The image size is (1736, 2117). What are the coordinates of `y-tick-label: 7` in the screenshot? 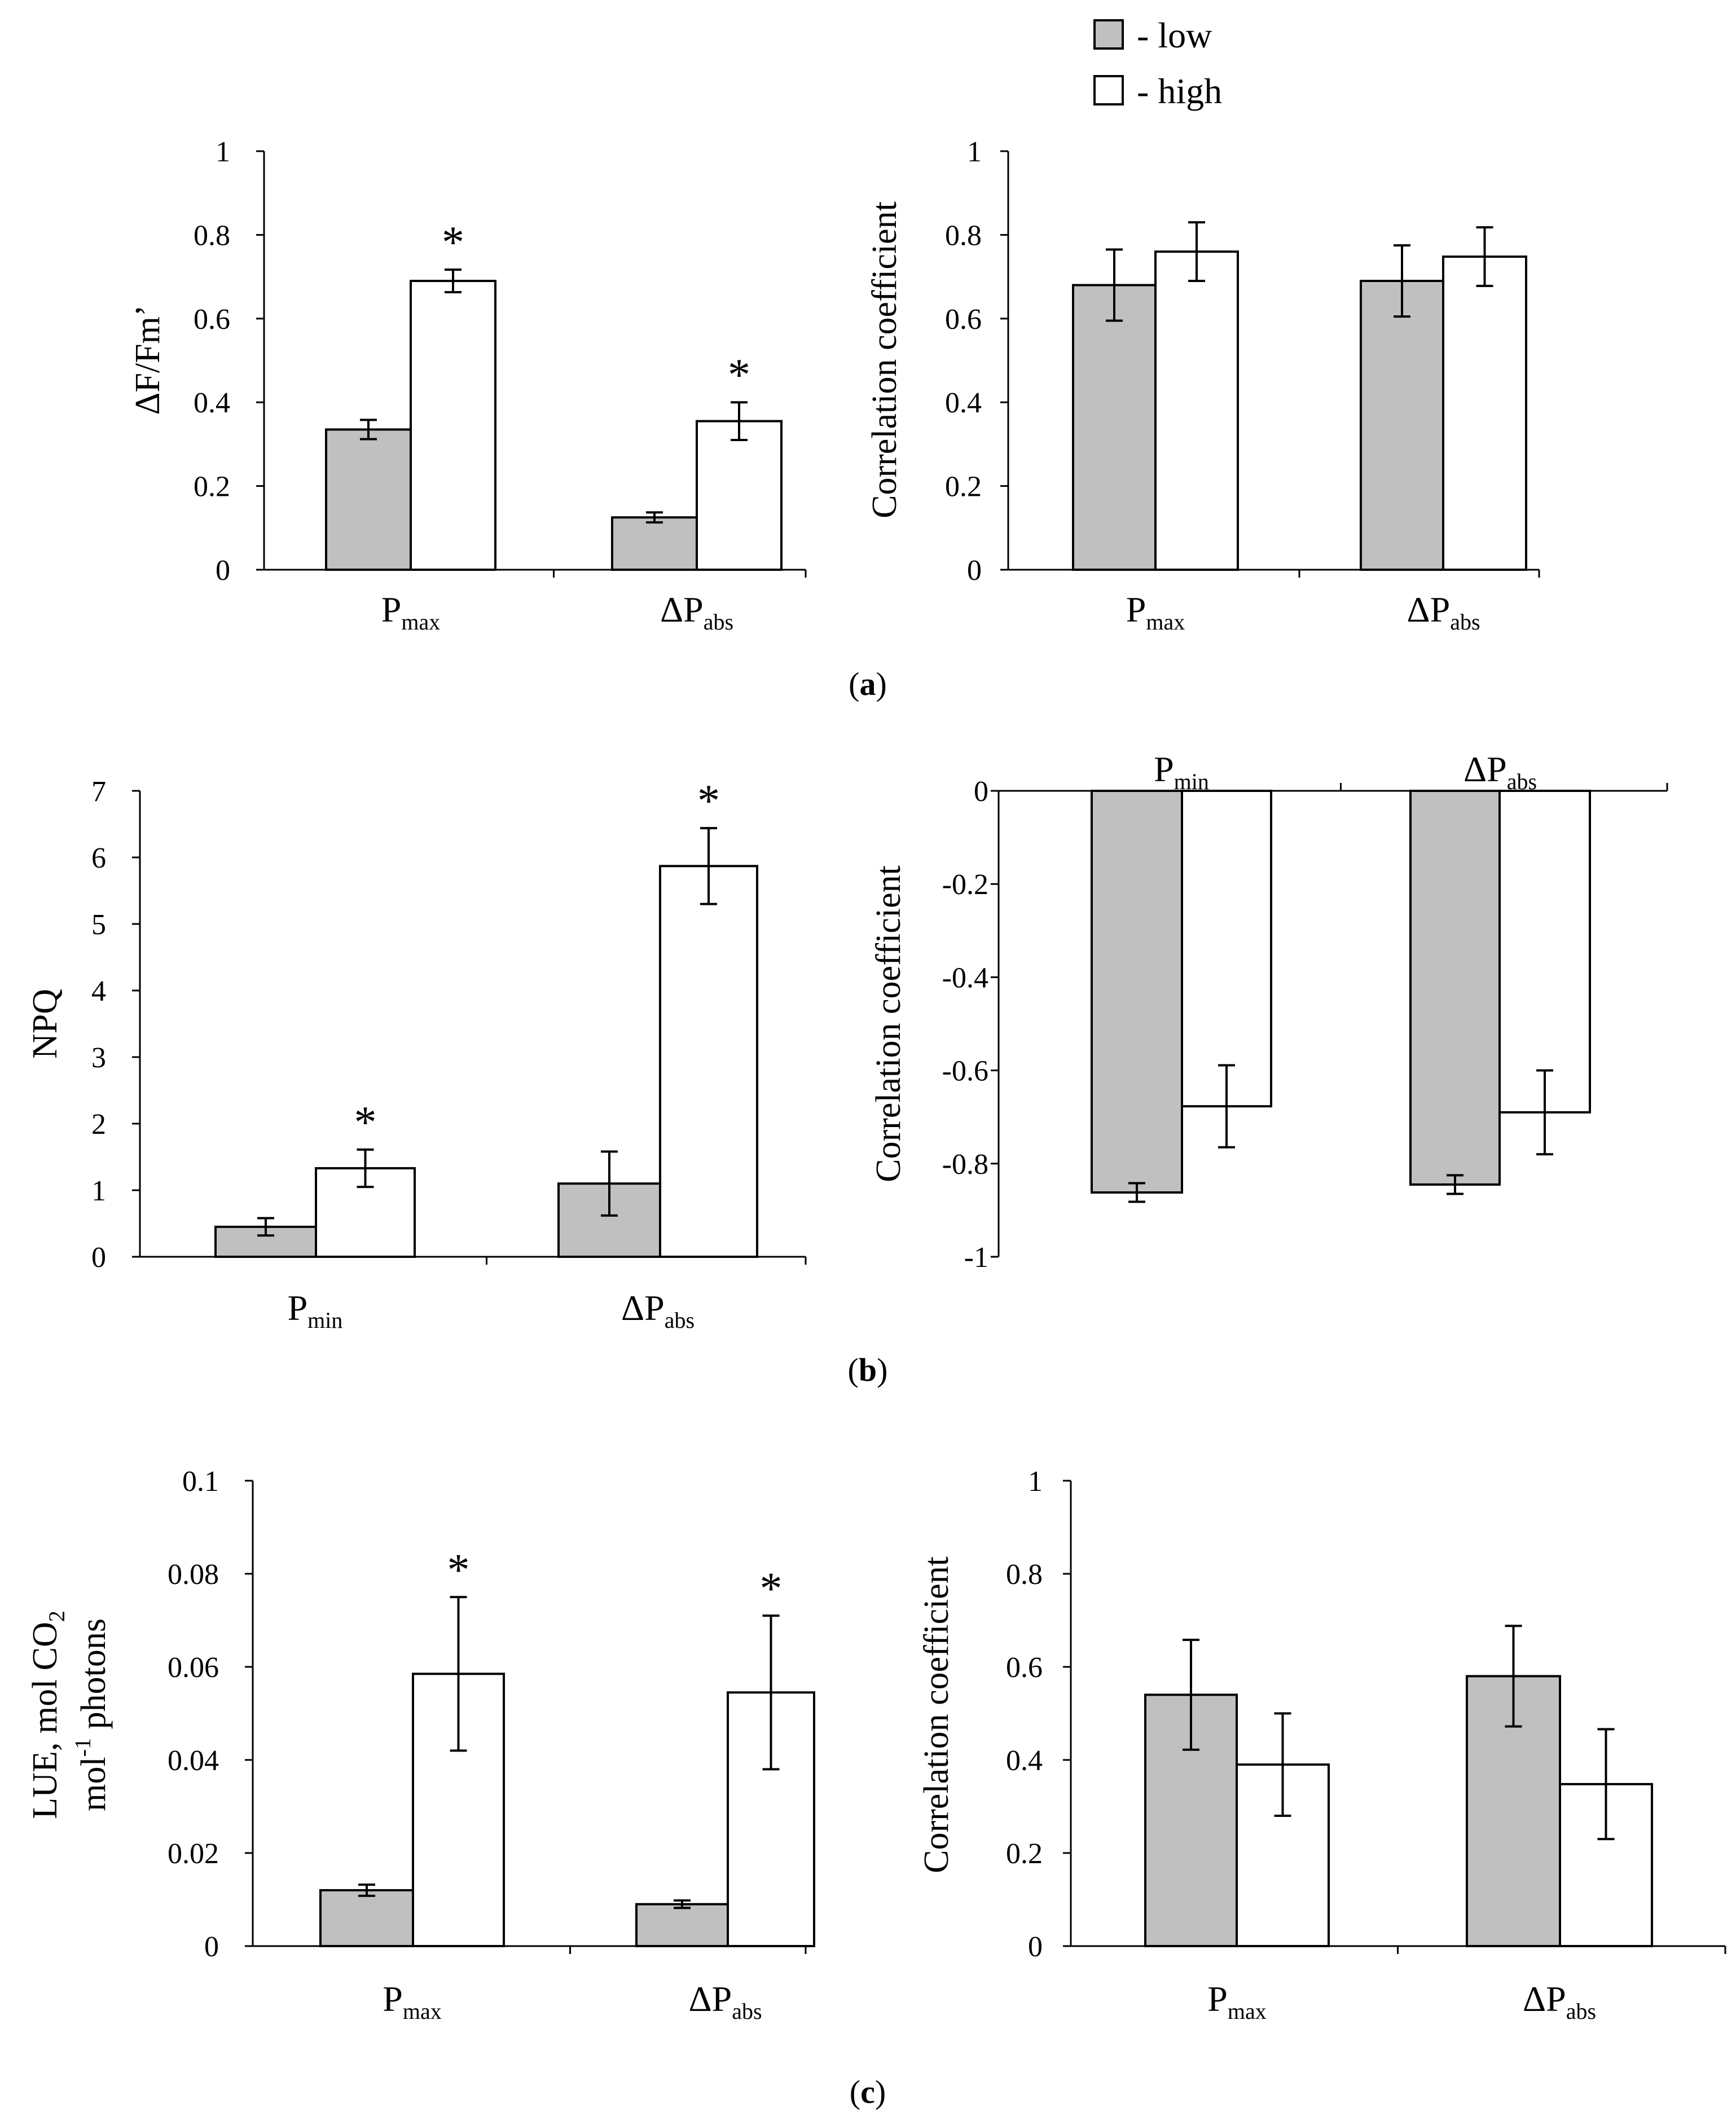 It's located at (99, 792).